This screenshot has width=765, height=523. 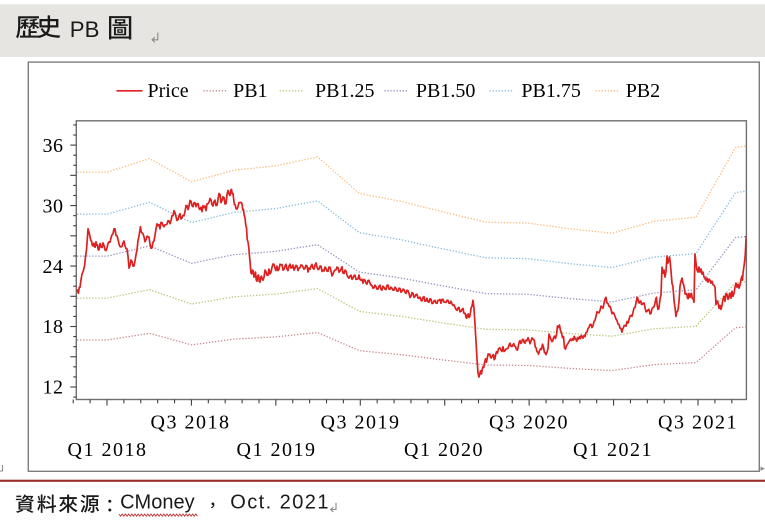 I want to click on svg-text: PB, so click(x=85, y=29).